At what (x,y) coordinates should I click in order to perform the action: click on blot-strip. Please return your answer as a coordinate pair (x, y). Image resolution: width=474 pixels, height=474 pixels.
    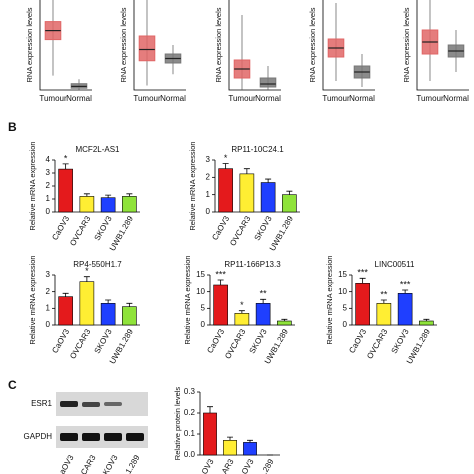
    Looking at the image, I should click on (102, 437).